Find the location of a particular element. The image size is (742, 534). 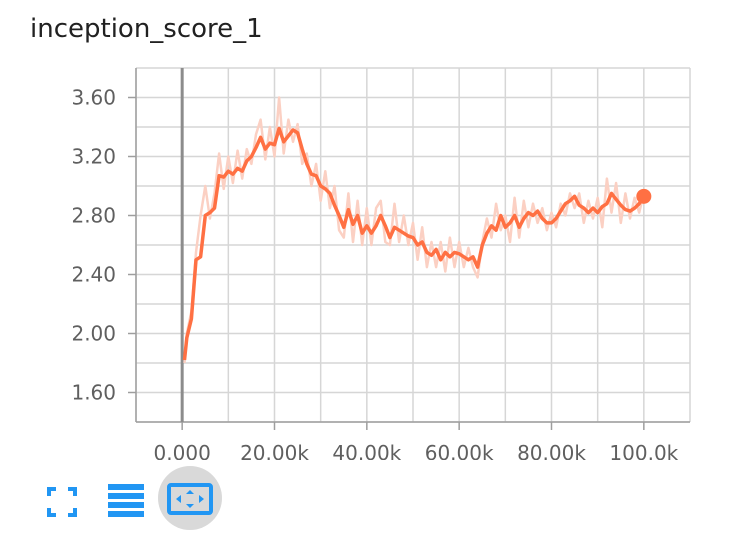

x-axis-ticks: 0.000 20.00k 40.00k 60.00k 80.00k 100.0k is located at coordinates (416, 441).